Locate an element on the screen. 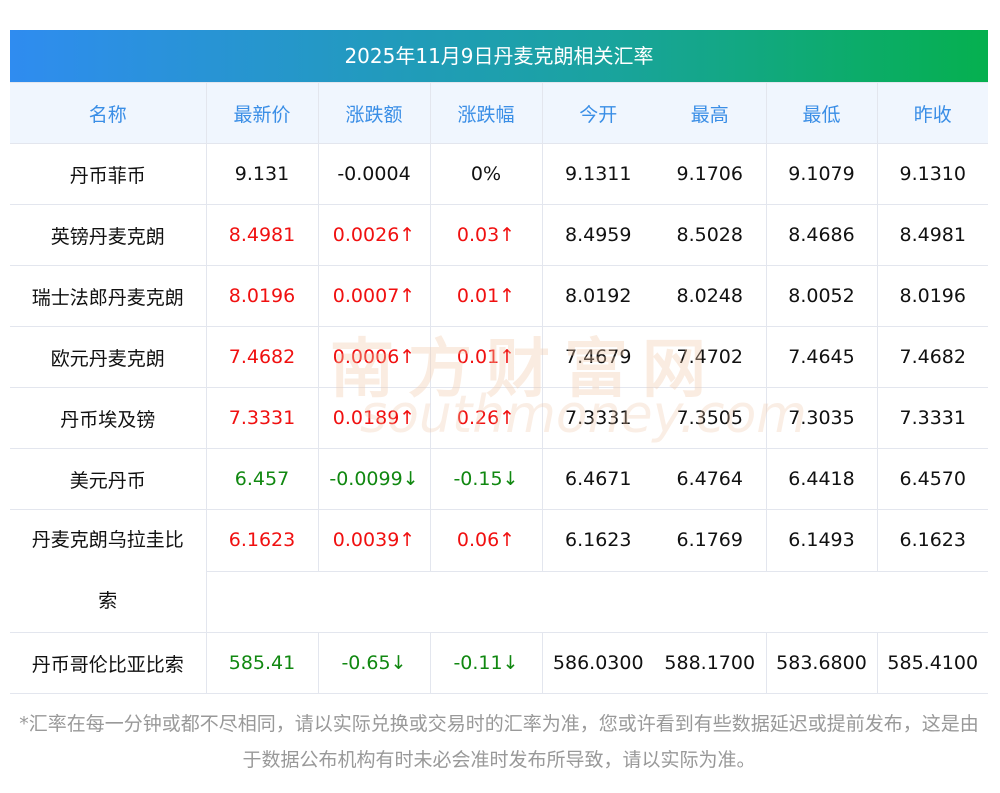 The height and width of the screenshot is (793, 1000). cell-change: -0.65↓ is located at coordinates (374, 663).